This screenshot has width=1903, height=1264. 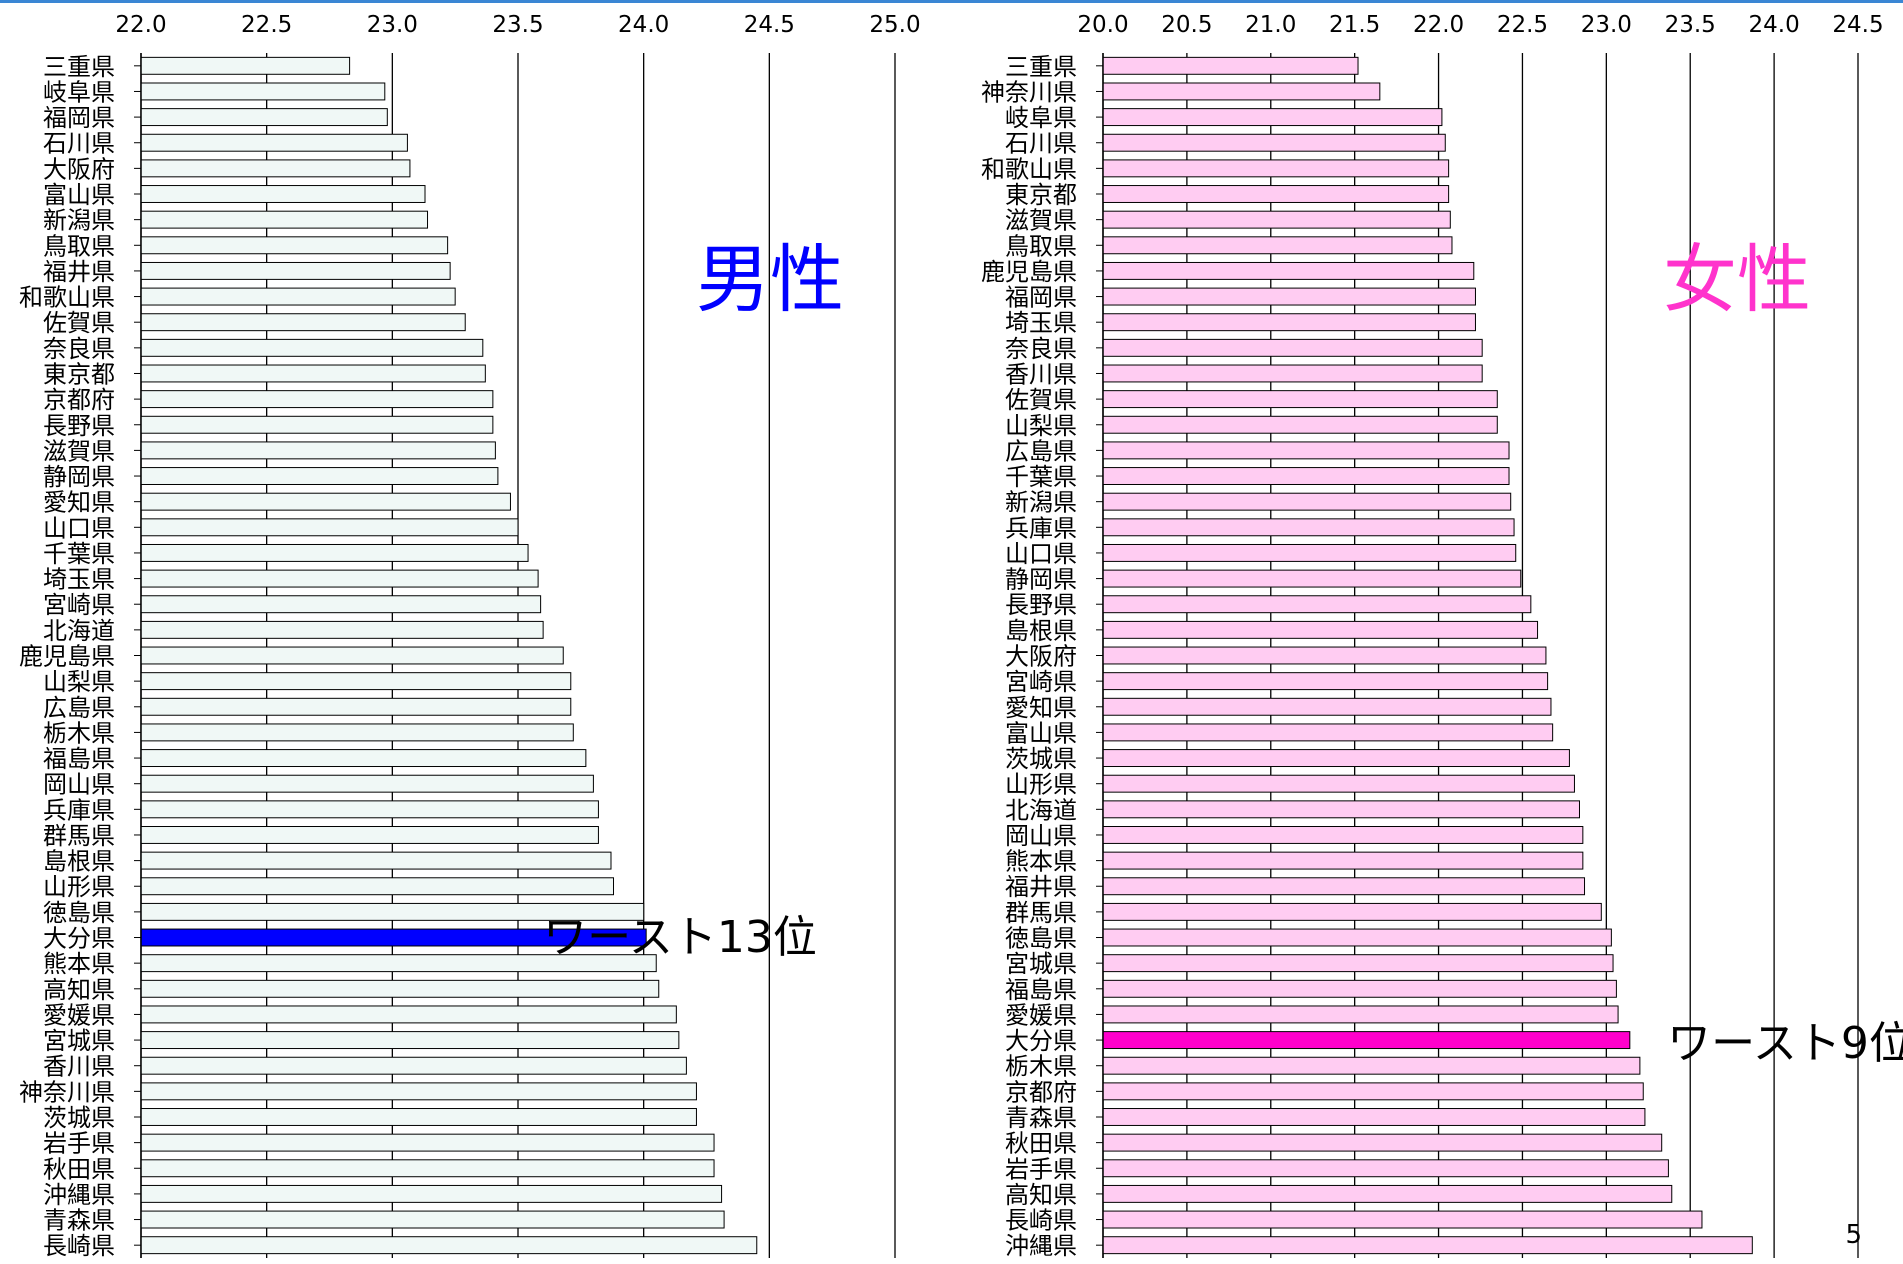 What do you see at coordinates (79, 246) in the screenshot?
I see `male-category-label: 鳥取県` at bounding box center [79, 246].